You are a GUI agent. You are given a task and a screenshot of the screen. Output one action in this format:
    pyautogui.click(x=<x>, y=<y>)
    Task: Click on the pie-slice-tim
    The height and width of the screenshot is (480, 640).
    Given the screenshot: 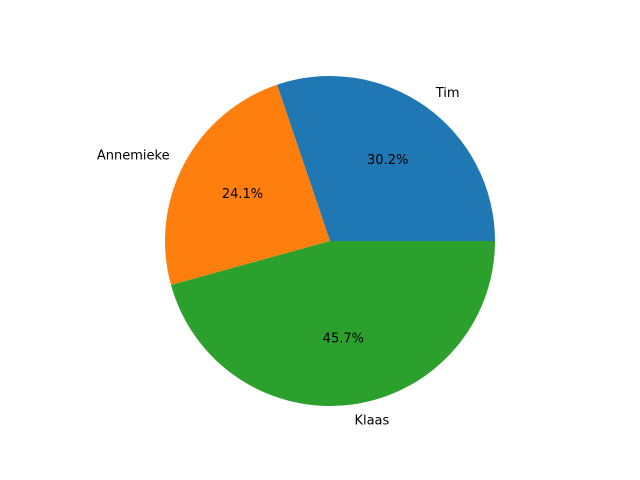 What is the action you would take?
    pyautogui.click(x=386, y=158)
    